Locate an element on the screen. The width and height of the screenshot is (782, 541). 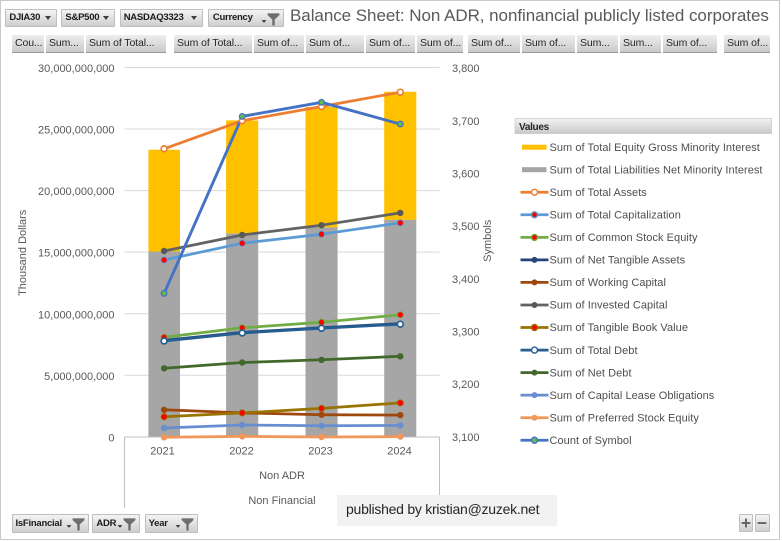
svg-text: 25,000,000,000 is located at coordinates (76, 131).